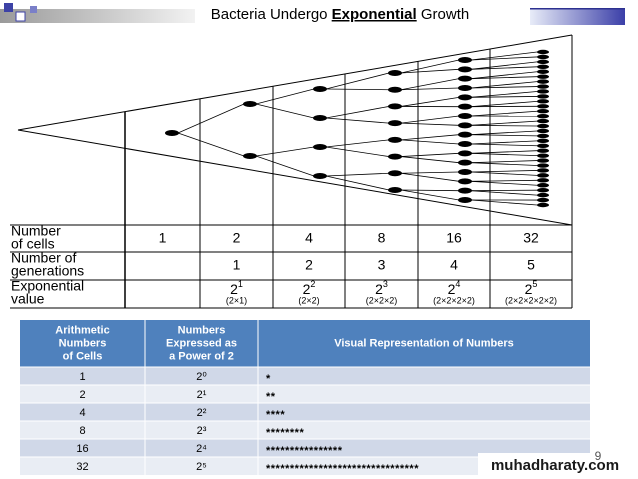 This screenshot has height=479, width=638. Describe the element at coordinates (201, 356) in the screenshot. I see `header-cell: a Power of 2` at that location.